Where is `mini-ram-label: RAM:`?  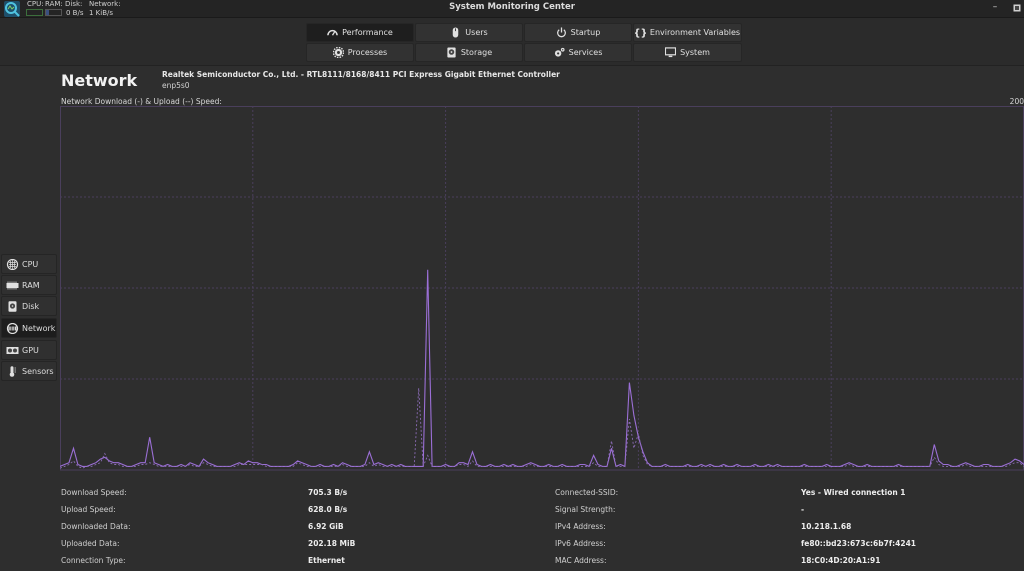 mini-ram-label: RAM: is located at coordinates (54, 4).